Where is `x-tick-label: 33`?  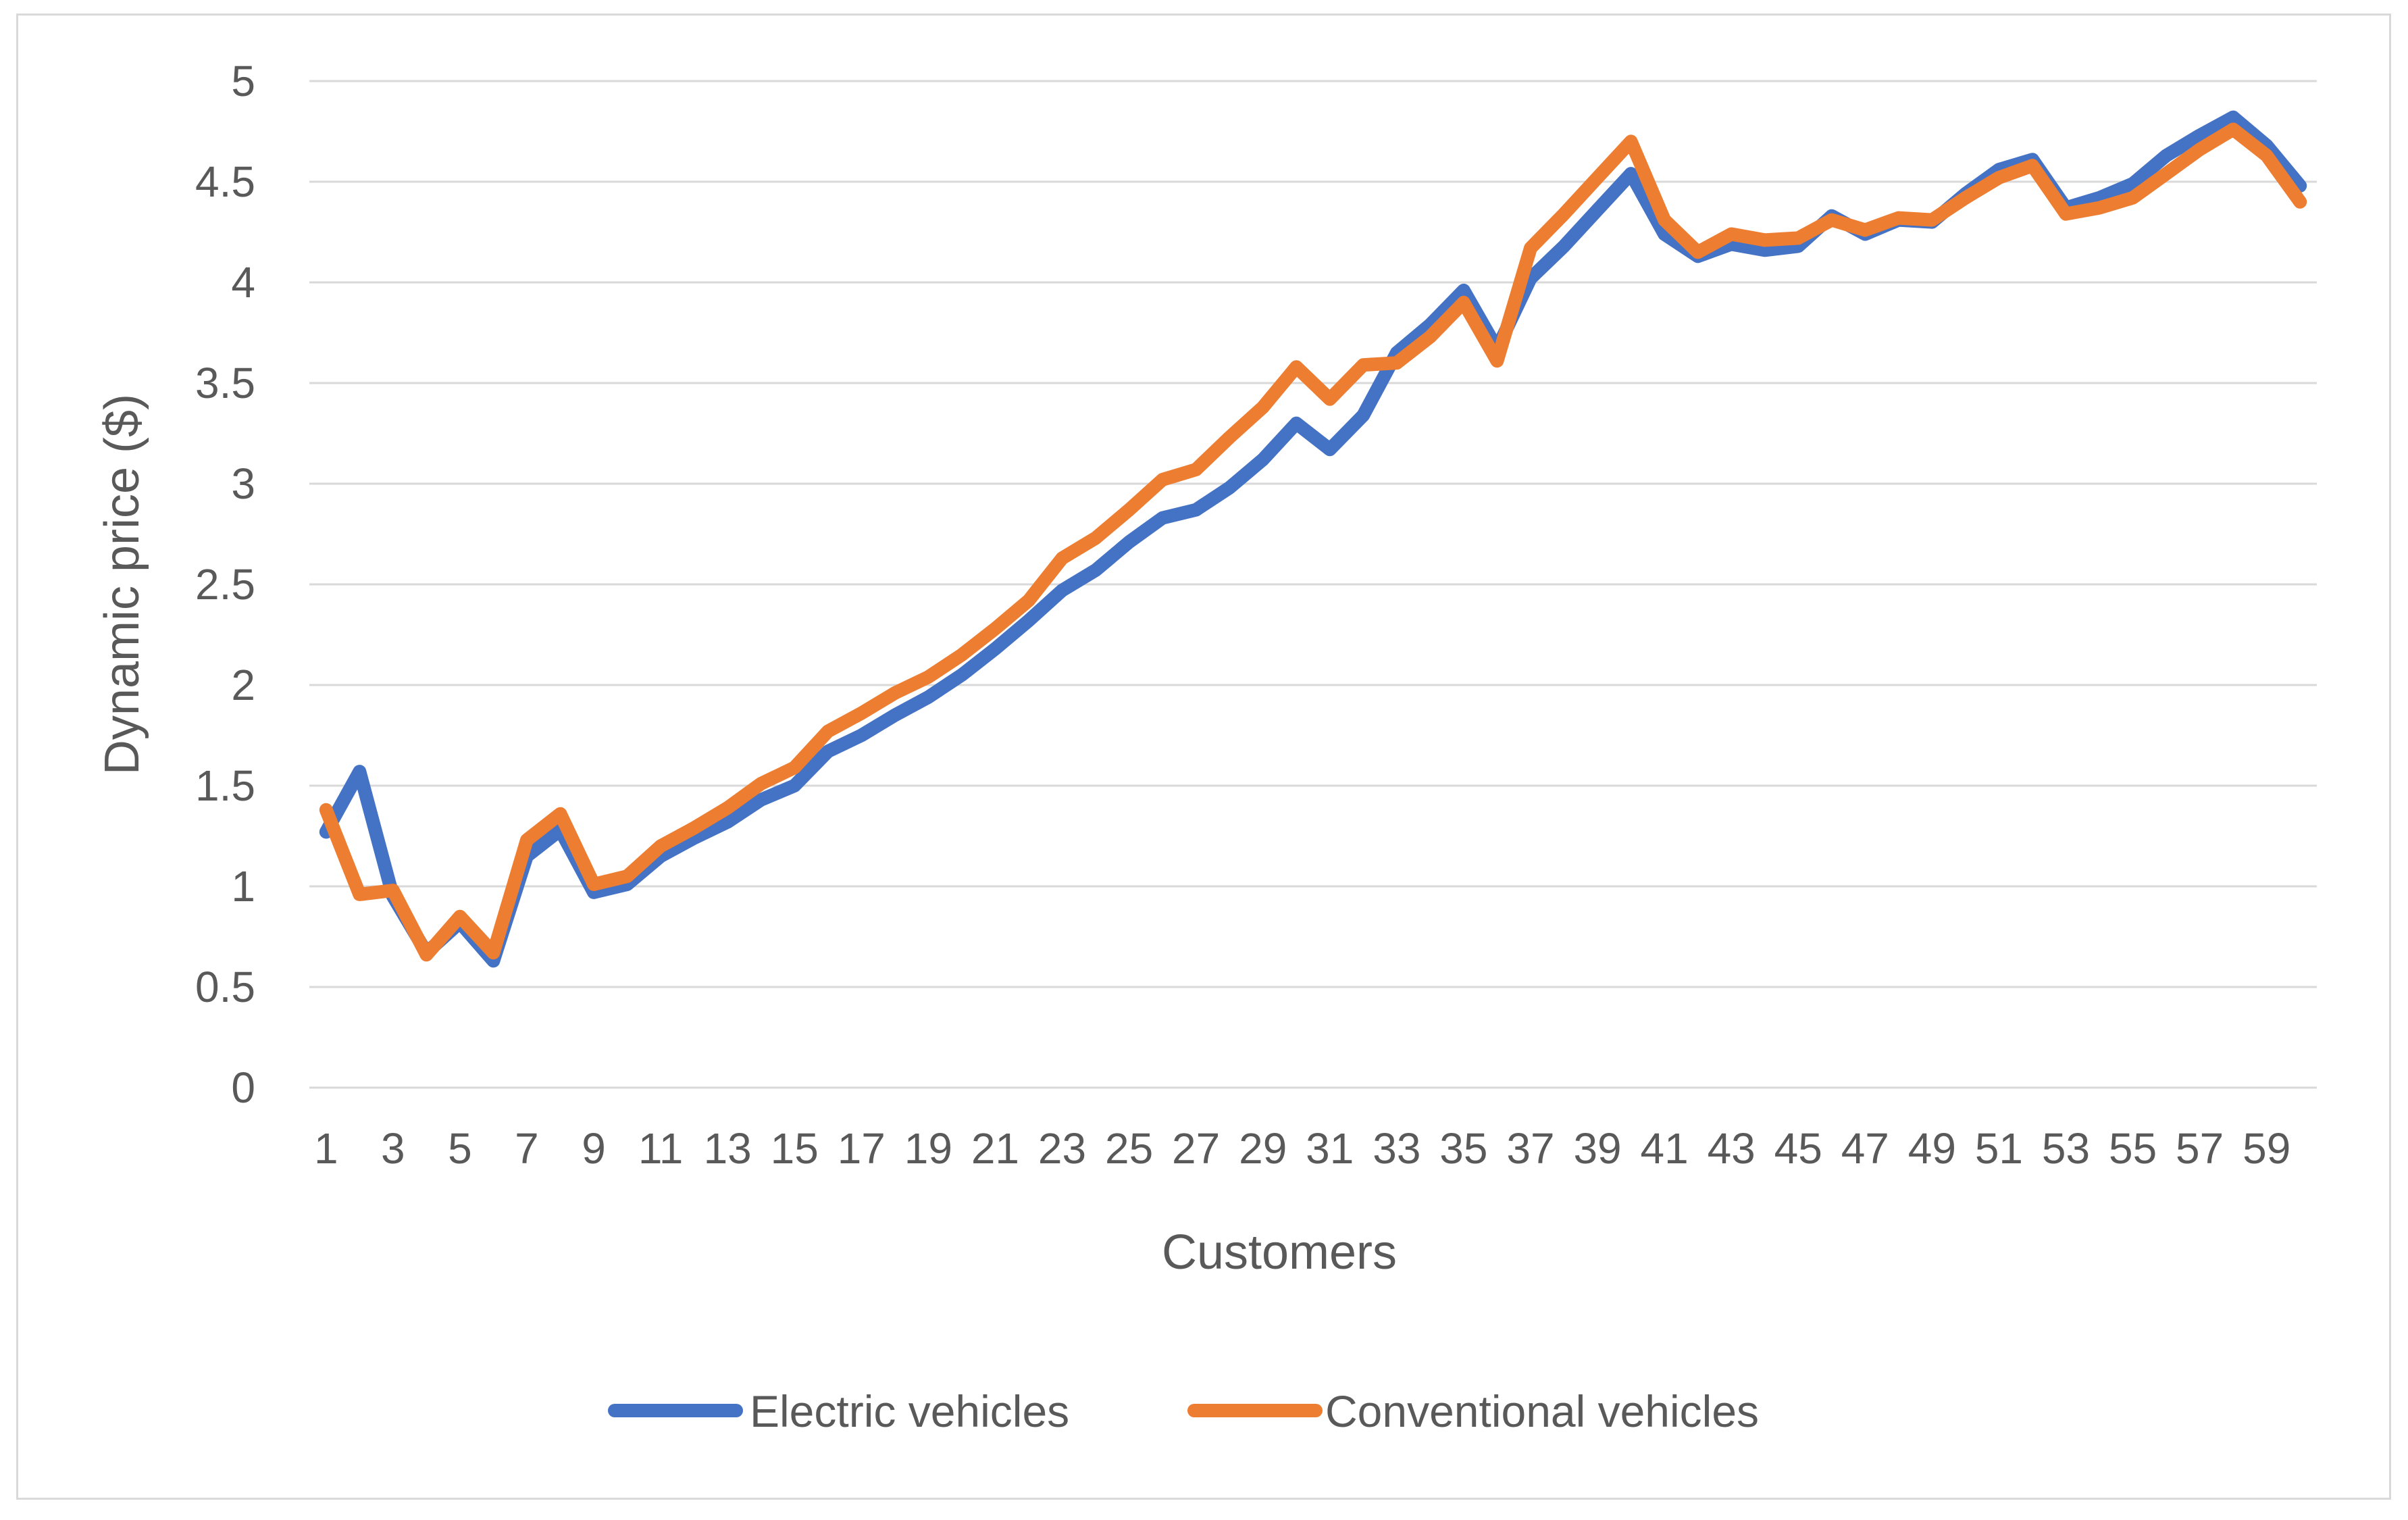 x-tick-label: 33 is located at coordinates (1396, 1149).